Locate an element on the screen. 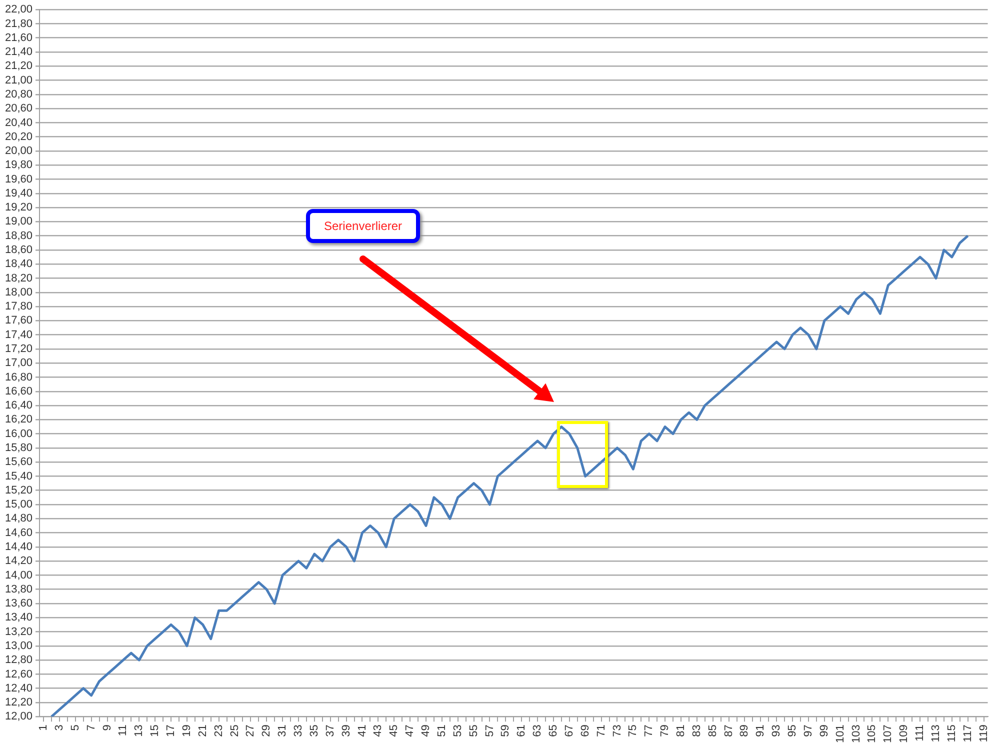  y-tick-label: 19,80 is located at coordinates (18, 165).